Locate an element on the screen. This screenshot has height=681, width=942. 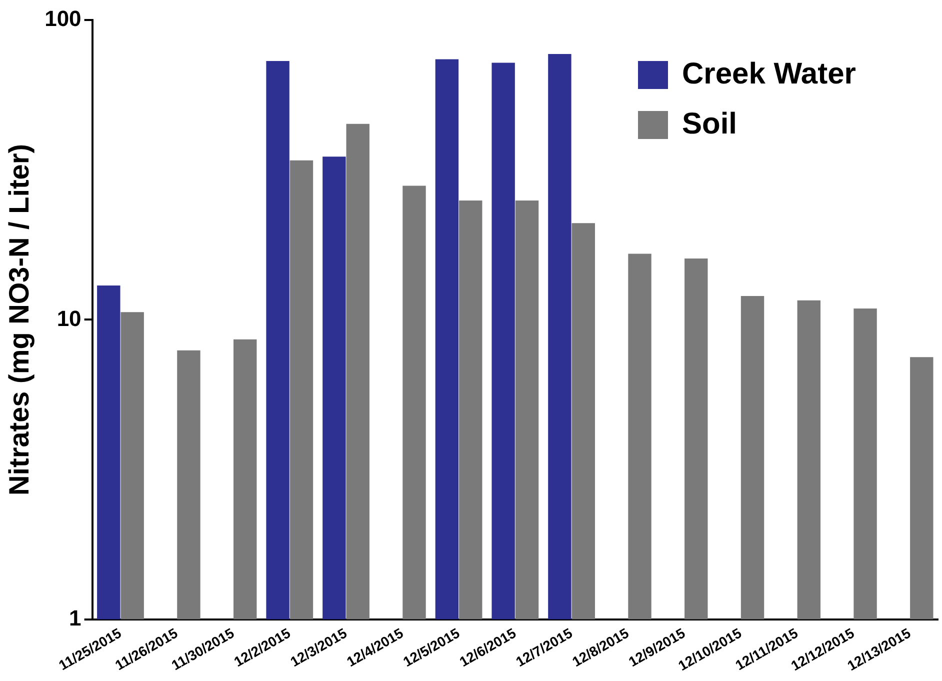
legend-label: Creek Water is located at coordinates (769, 73).